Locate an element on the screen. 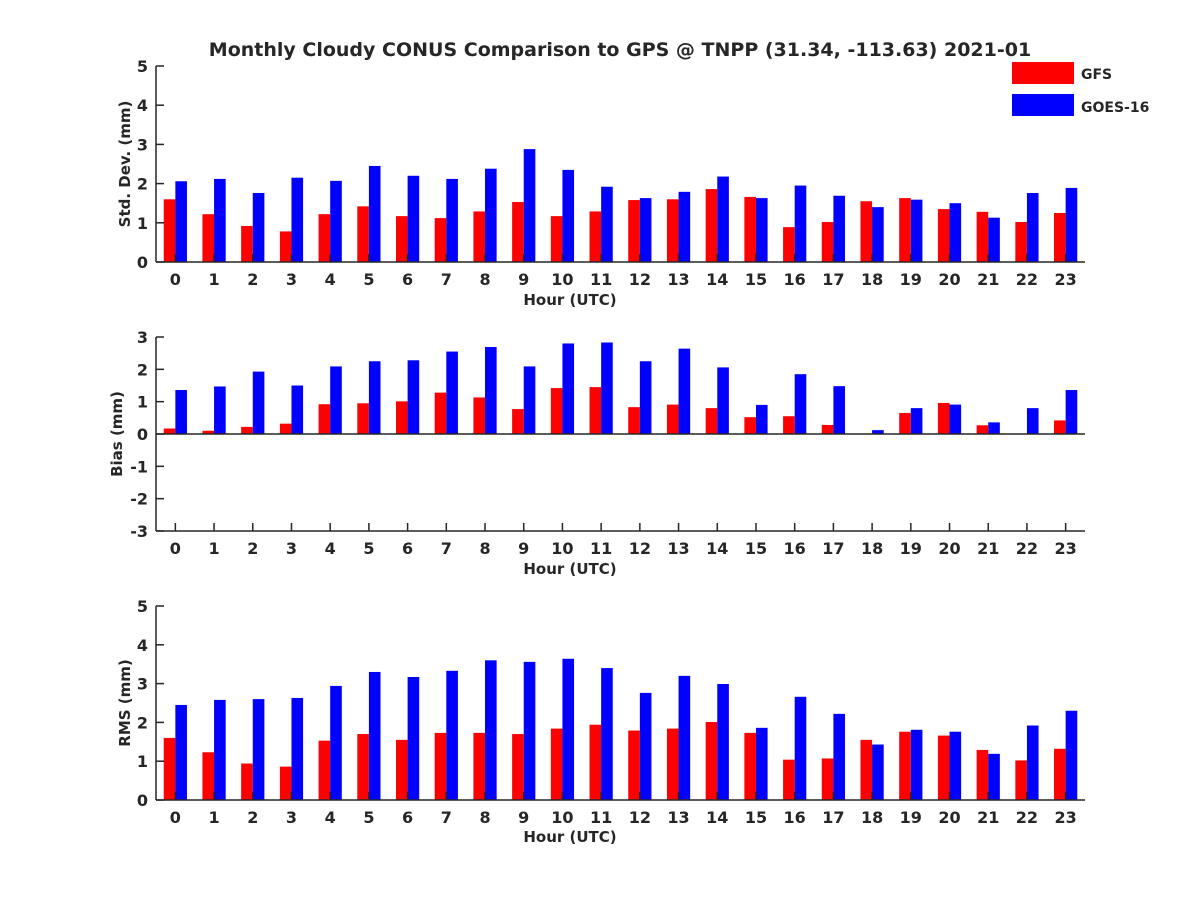 Image resolution: width=1200 pixels, height=900 pixels. std-dev-y-tick-label: 3 is located at coordinates (142, 144).